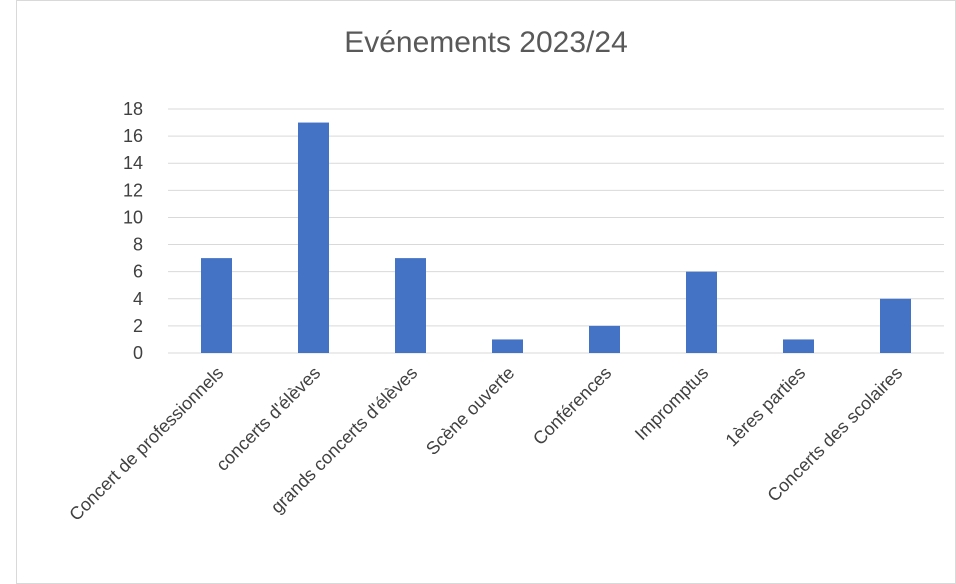 This screenshot has width=956, height=584. Describe the element at coordinates (138, 299) in the screenshot. I see `y-tick-label: 4` at that location.